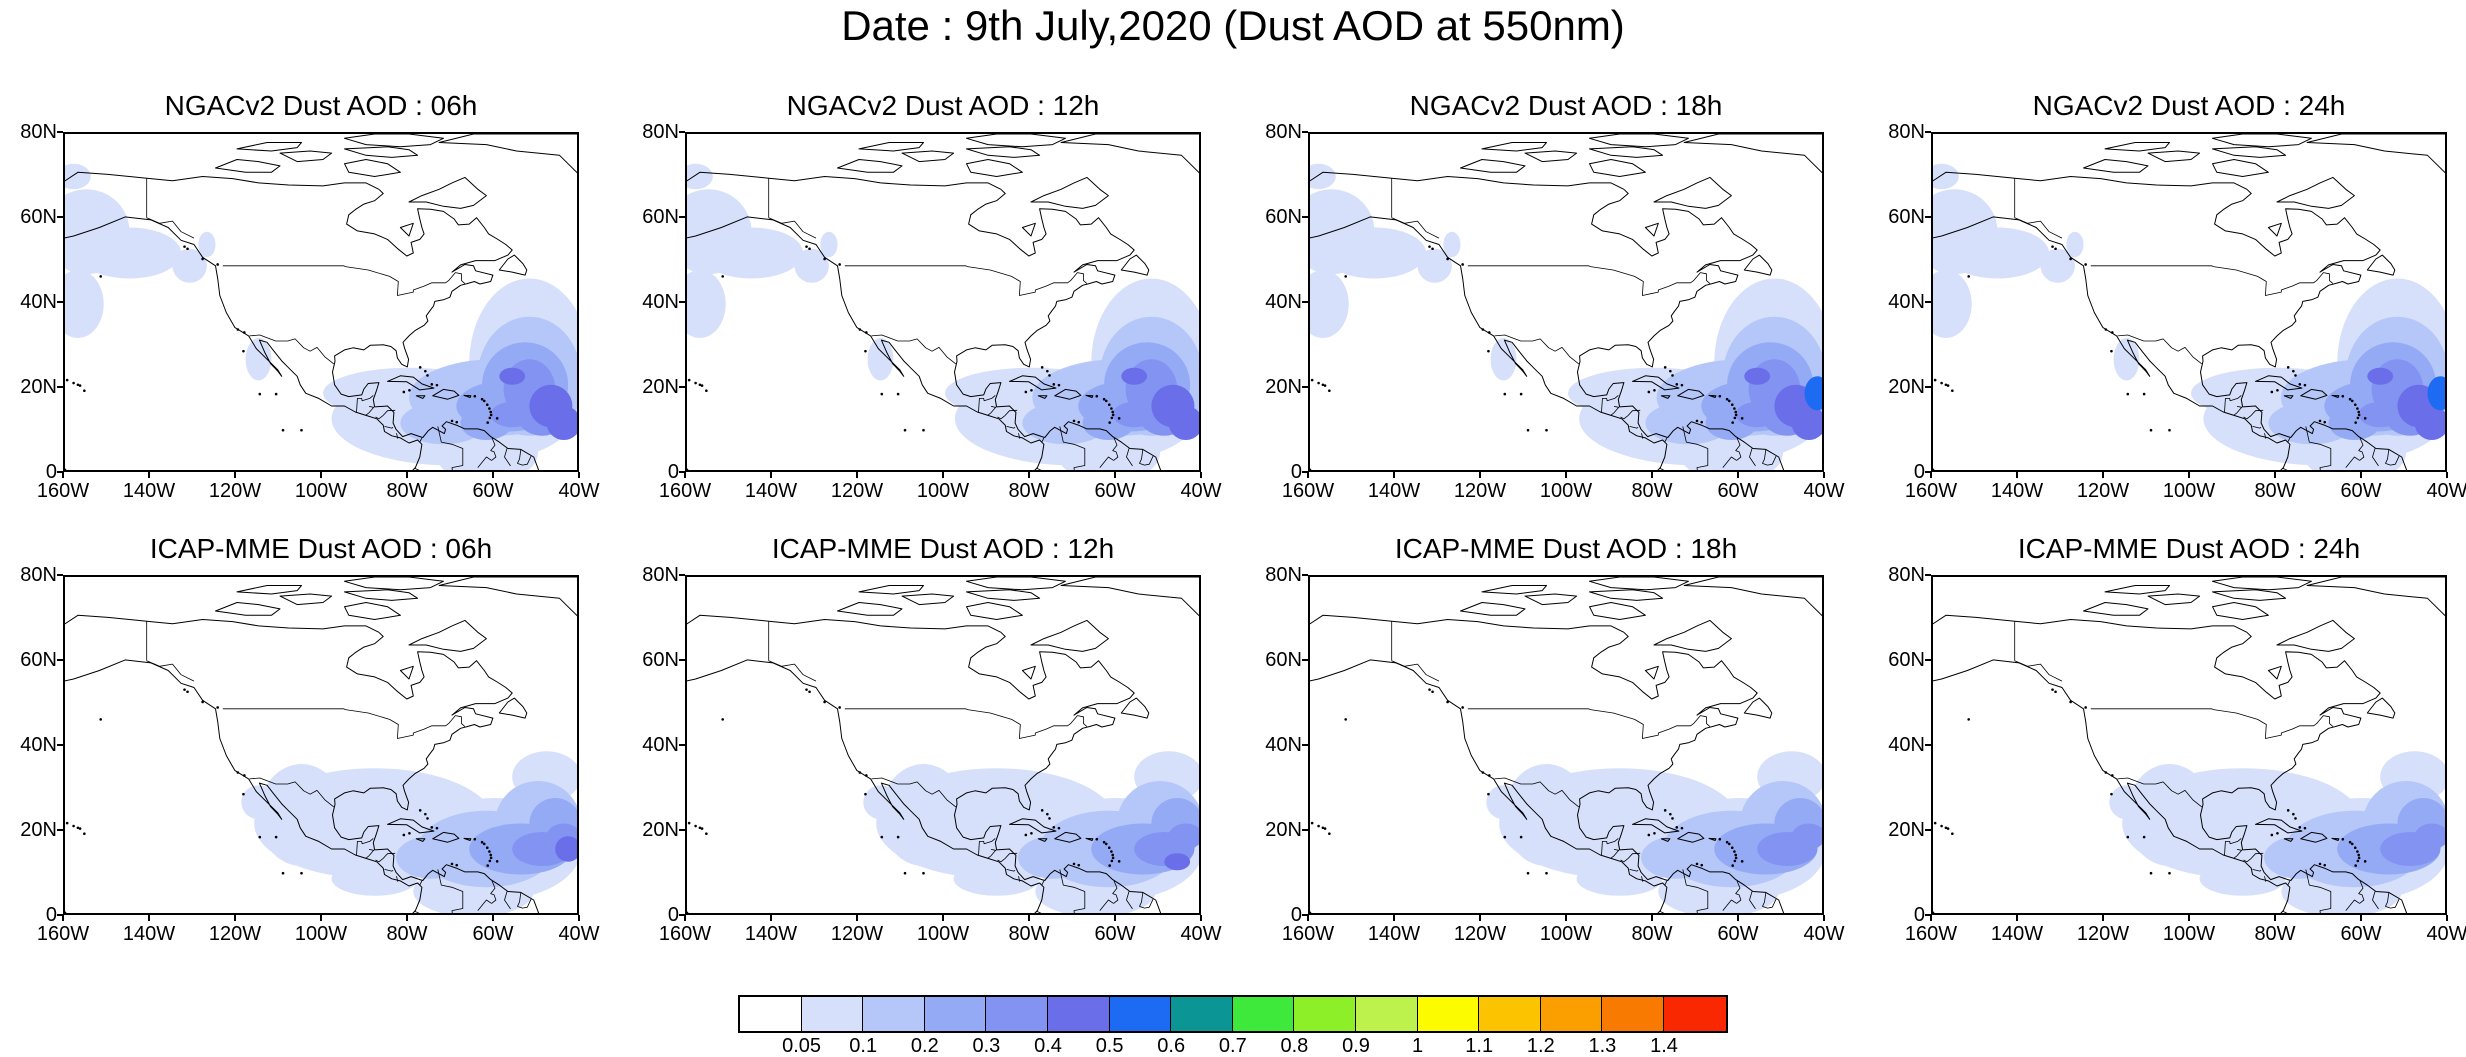 This screenshot has width=2466, height=1057. What do you see at coordinates (1294, 1046) in the screenshot?
I see `colorbar-label: 0.8` at bounding box center [1294, 1046].